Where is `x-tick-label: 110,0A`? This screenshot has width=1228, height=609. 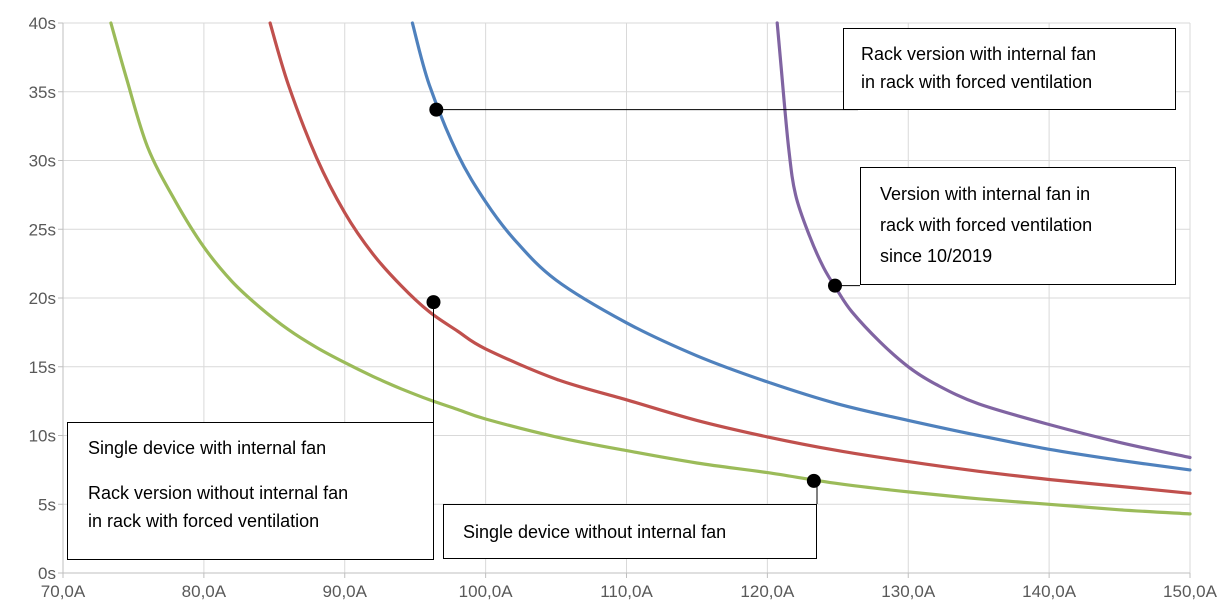
x-tick-label: 110,0A is located at coordinates (626, 591).